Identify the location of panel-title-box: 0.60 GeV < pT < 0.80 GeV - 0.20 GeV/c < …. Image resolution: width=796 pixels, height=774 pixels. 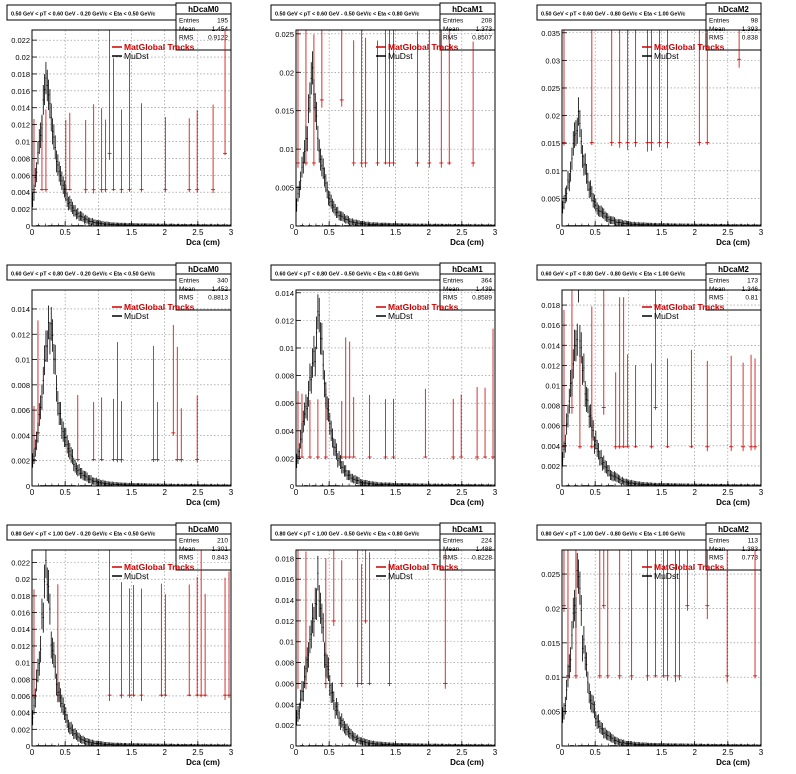
(96, 272).